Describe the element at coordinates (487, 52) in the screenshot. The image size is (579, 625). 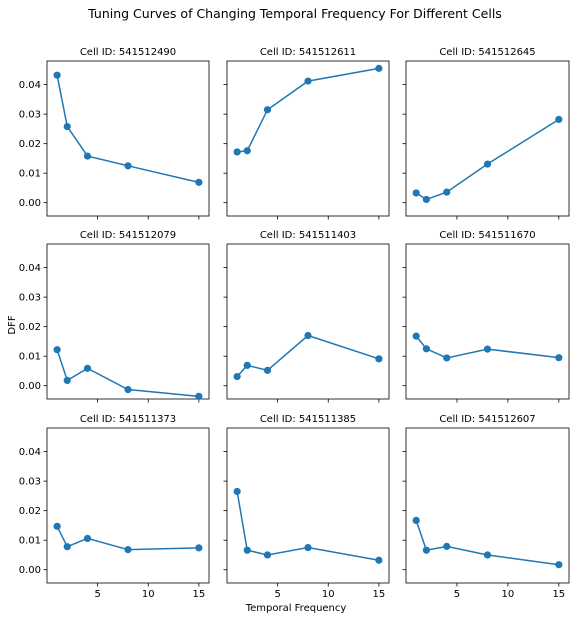
I see `subplot-title: Cell ID: 541512645` at that location.